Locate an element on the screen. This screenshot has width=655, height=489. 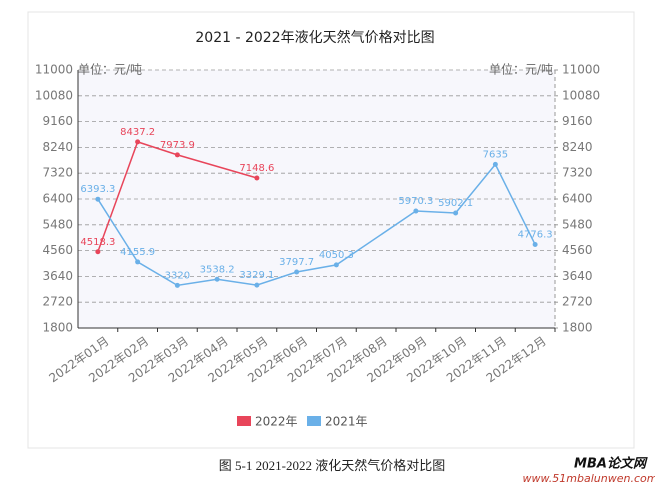
y2-tick-label: 4560 is located at coordinates (577, 250).